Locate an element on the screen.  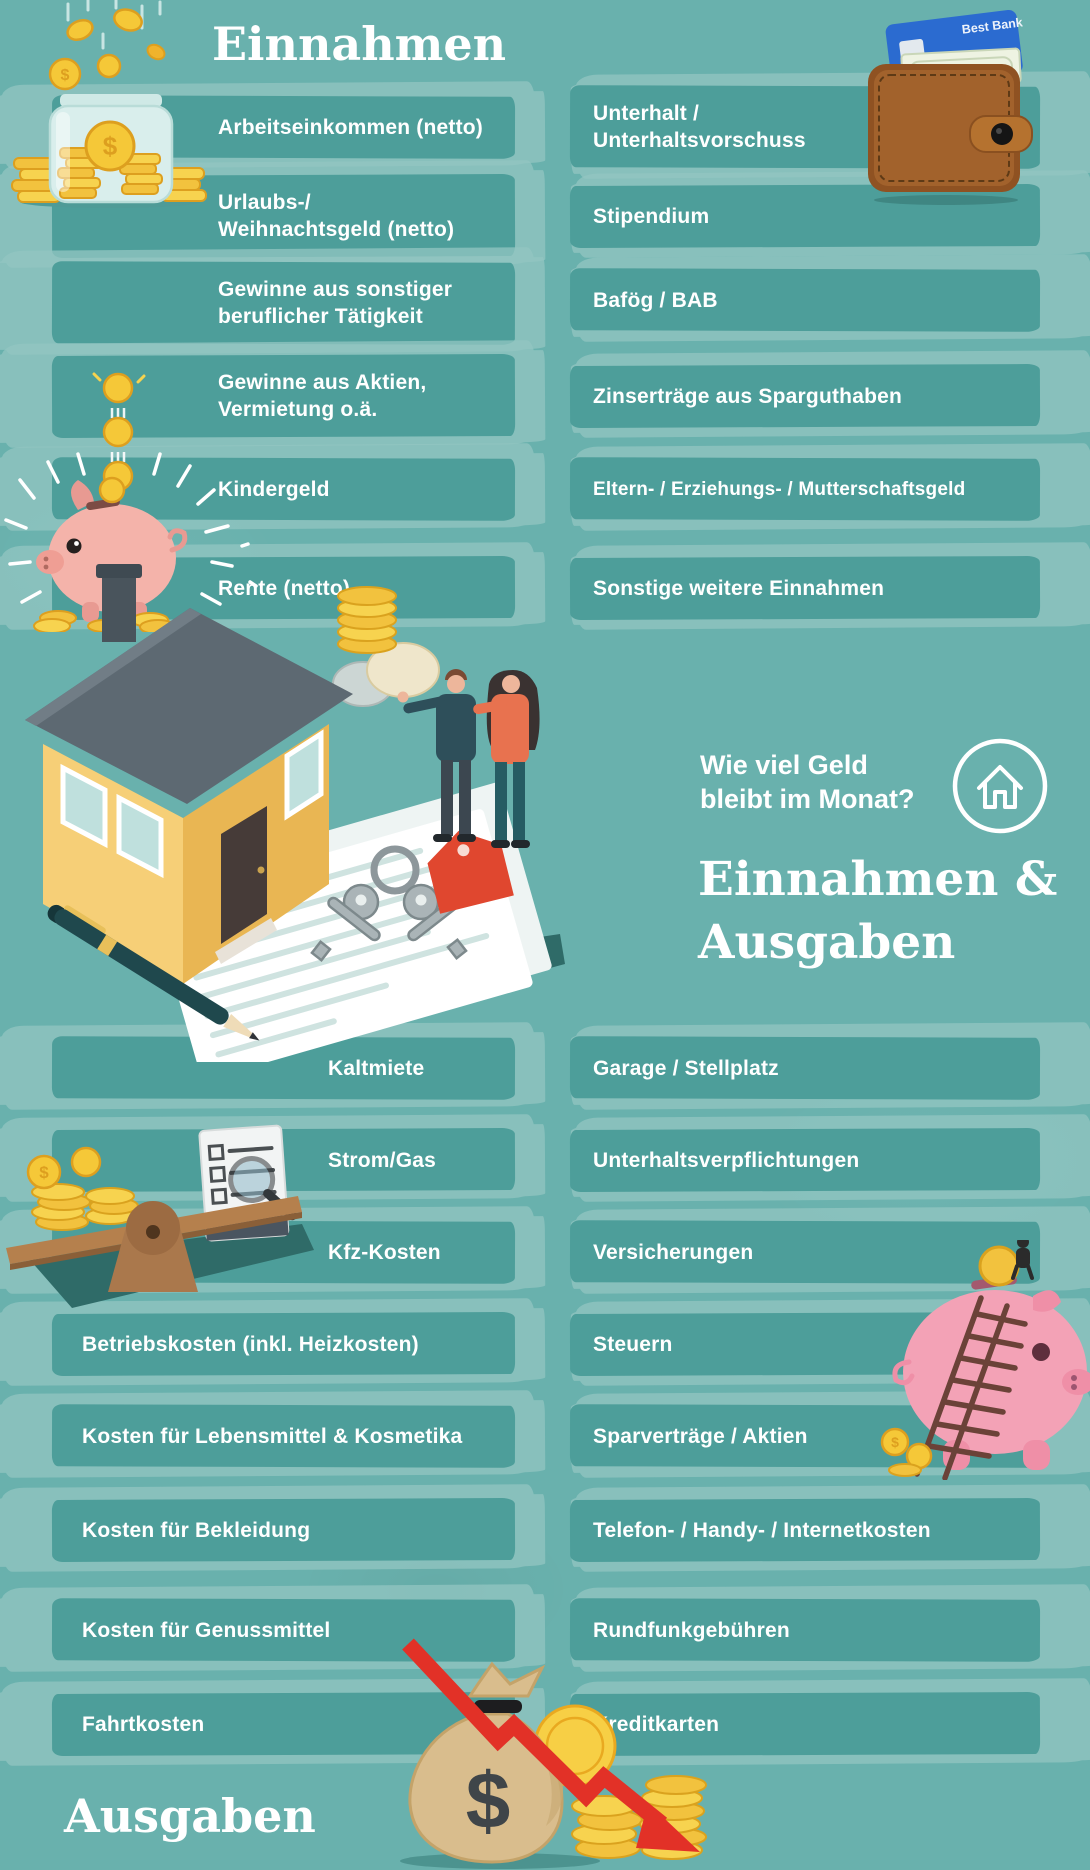
expense-row: Betriebskosten (inkl. Heizkosten) is located at coordinates (268, 1342).